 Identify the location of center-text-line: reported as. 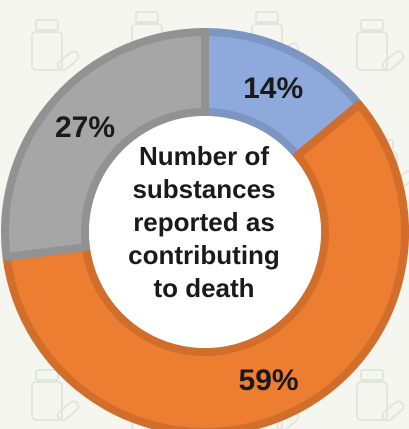
(204, 222).